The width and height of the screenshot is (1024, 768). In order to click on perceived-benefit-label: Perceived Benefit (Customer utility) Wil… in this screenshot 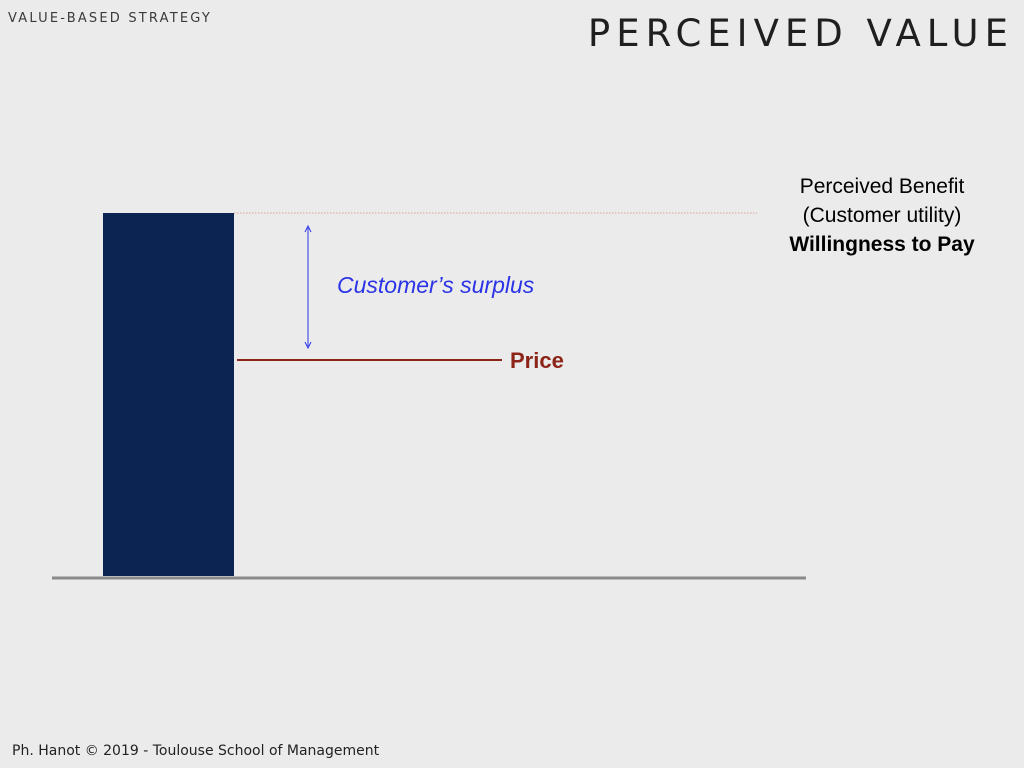, I will do `click(882, 215)`.